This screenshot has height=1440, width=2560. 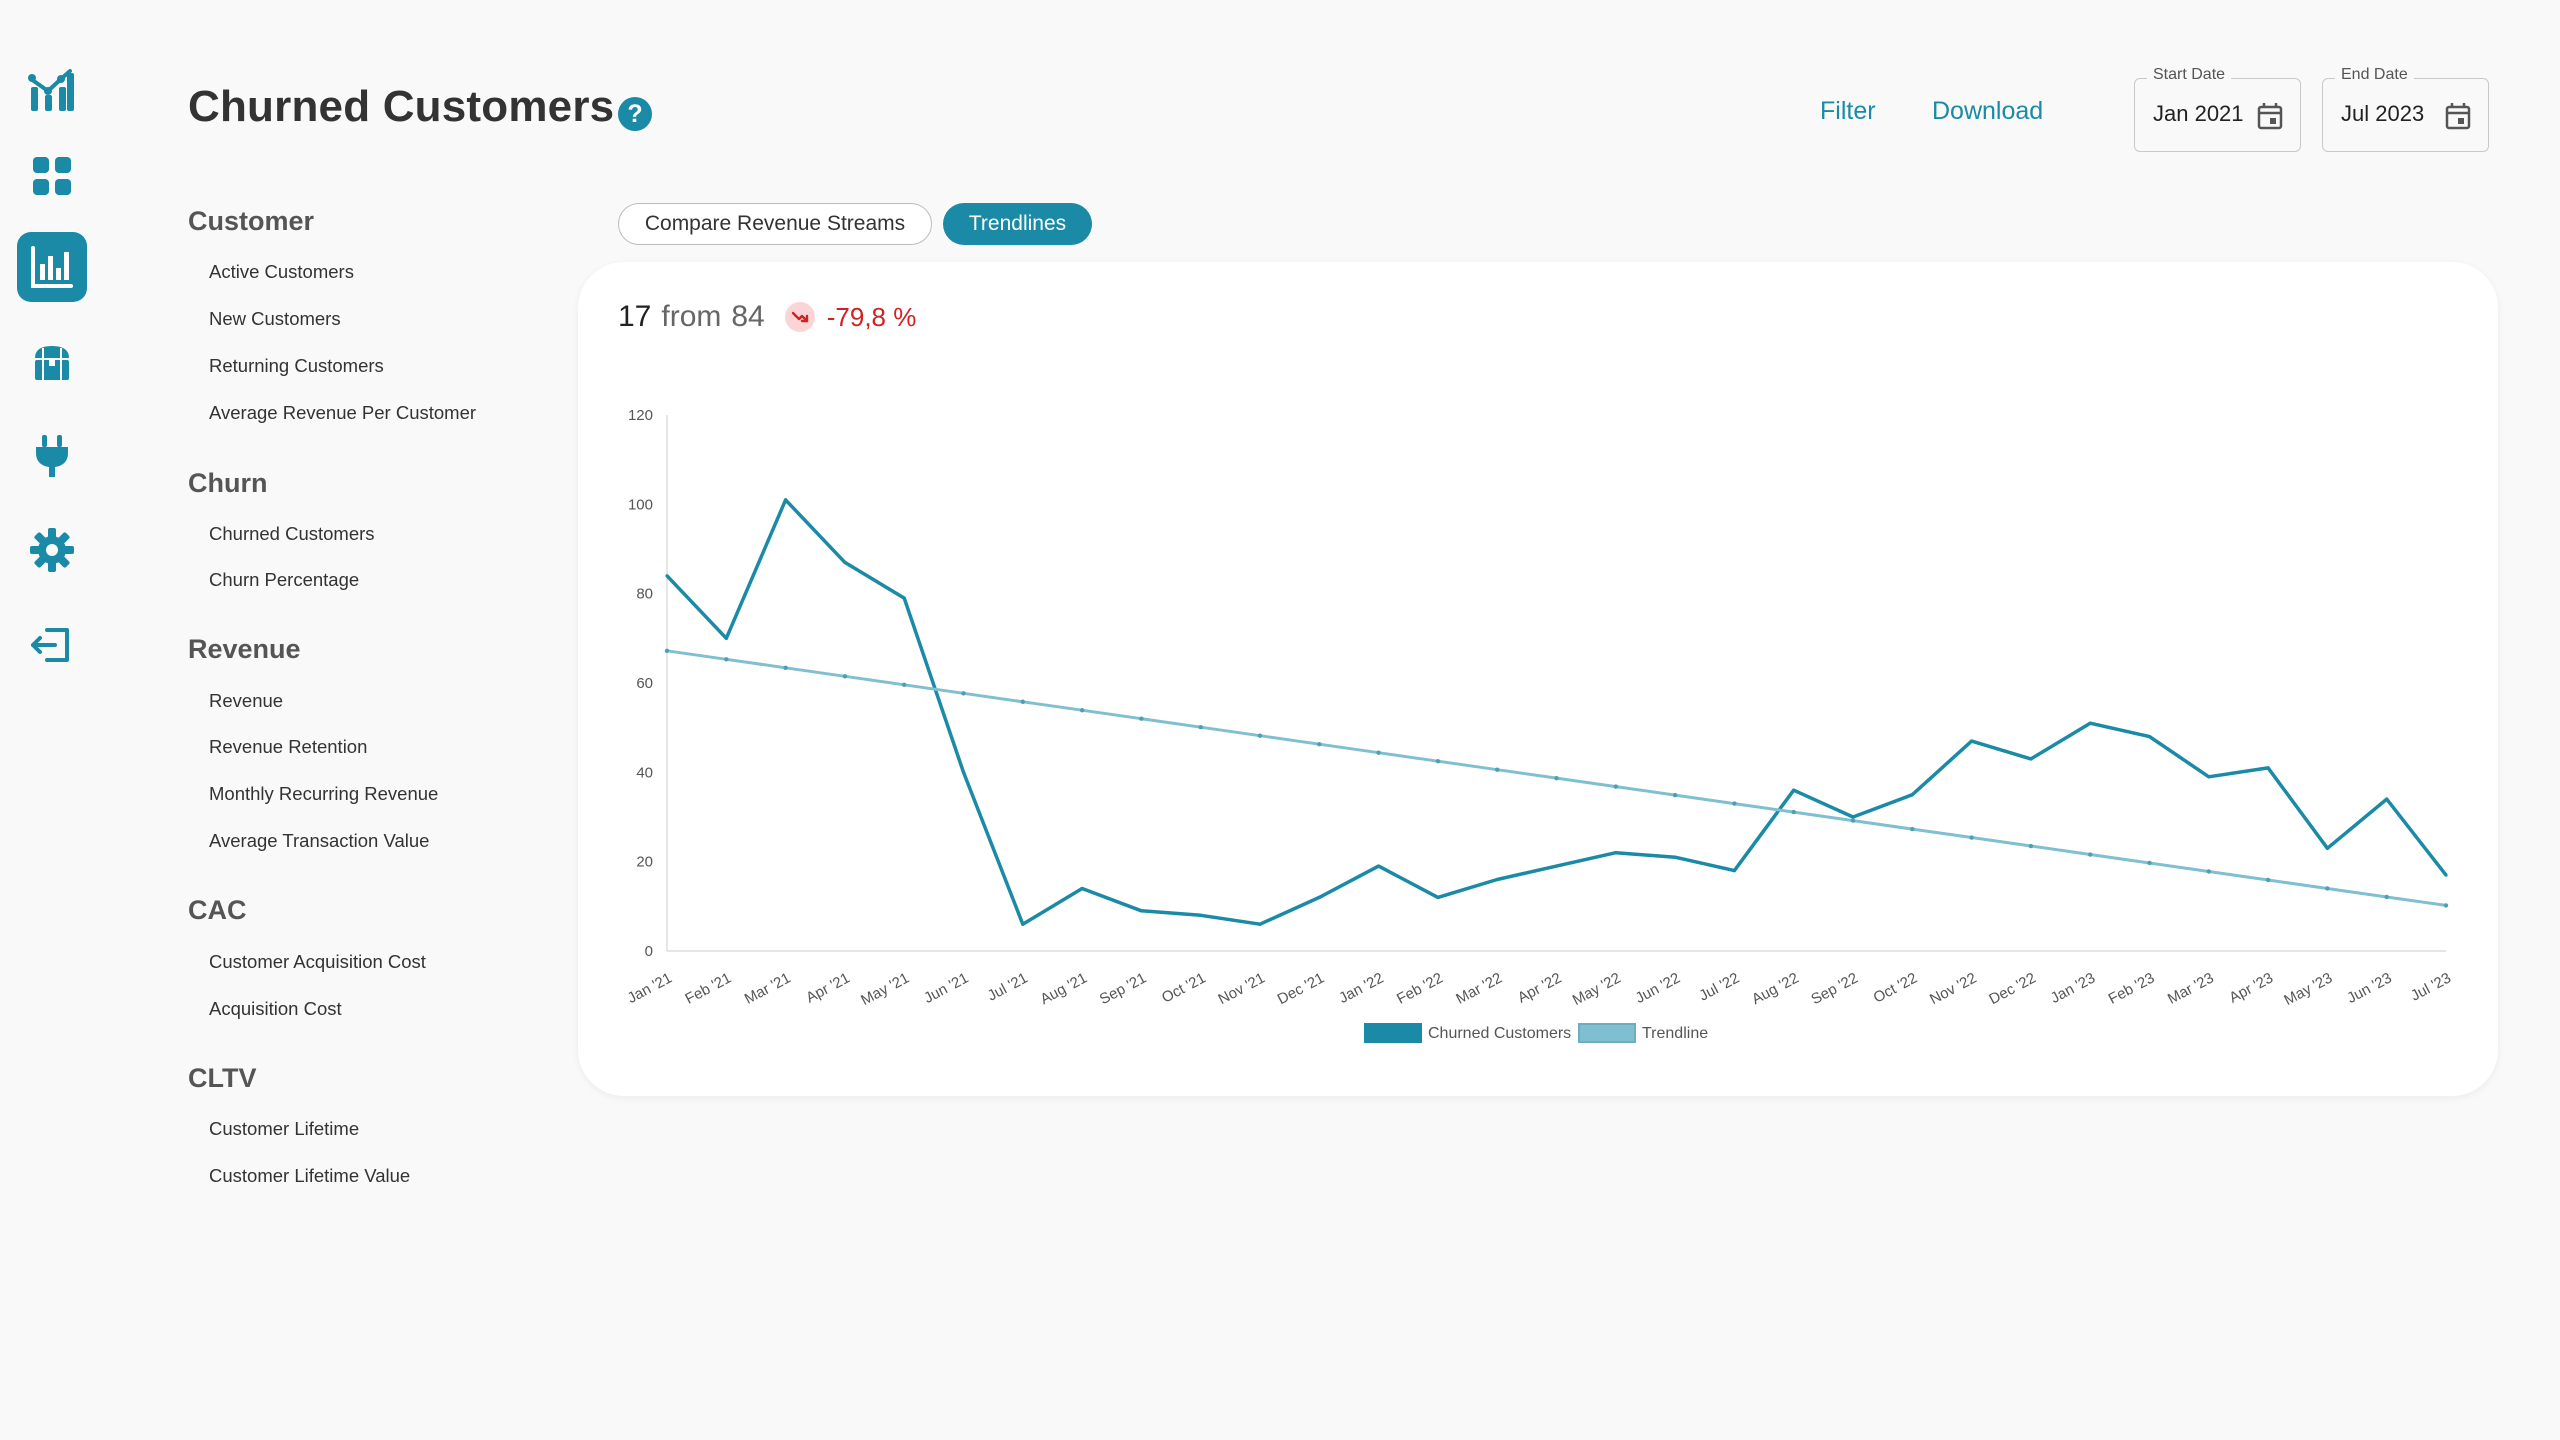 What do you see at coordinates (310, 1175) in the screenshot?
I see `nav-item-customer-lifetime-value: Customer Lifetime Value` at bounding box center [310, 1175].